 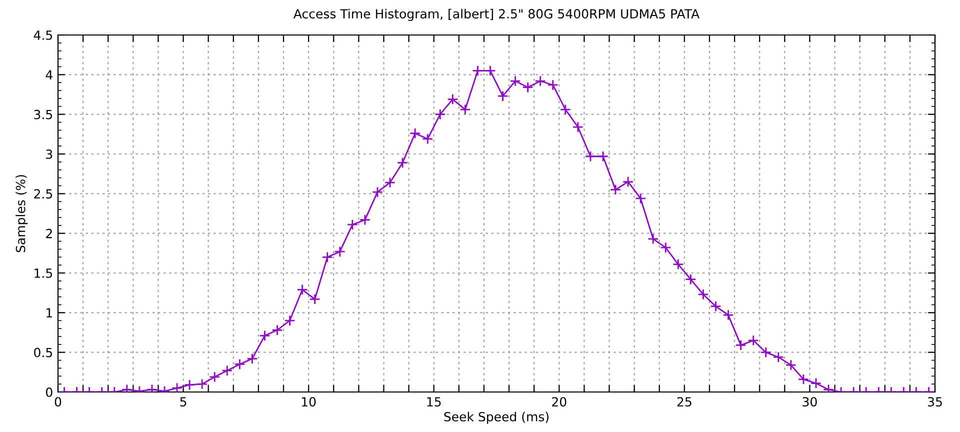 What do you see at coordinates (809, 402) in the screenshot?
I see `x-tick-label: 30` at bounding box center [809, 402].